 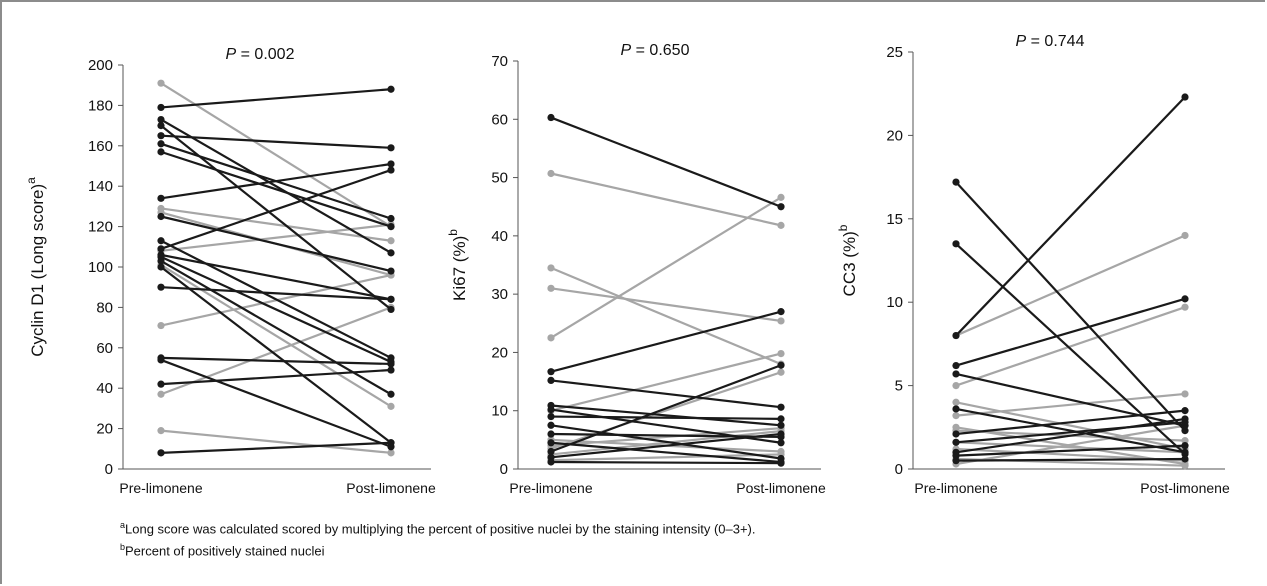 I want to click on chart-title: P = 0.002, so click(x=260, y=54).